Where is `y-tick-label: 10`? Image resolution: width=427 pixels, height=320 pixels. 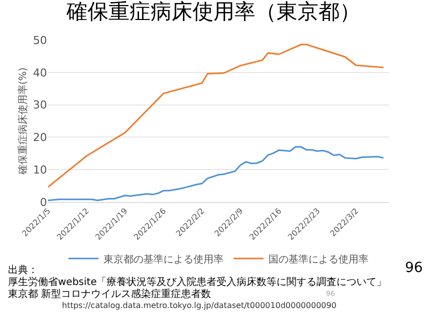 y-tick-label: 10 is located at coordinates (40, 169).